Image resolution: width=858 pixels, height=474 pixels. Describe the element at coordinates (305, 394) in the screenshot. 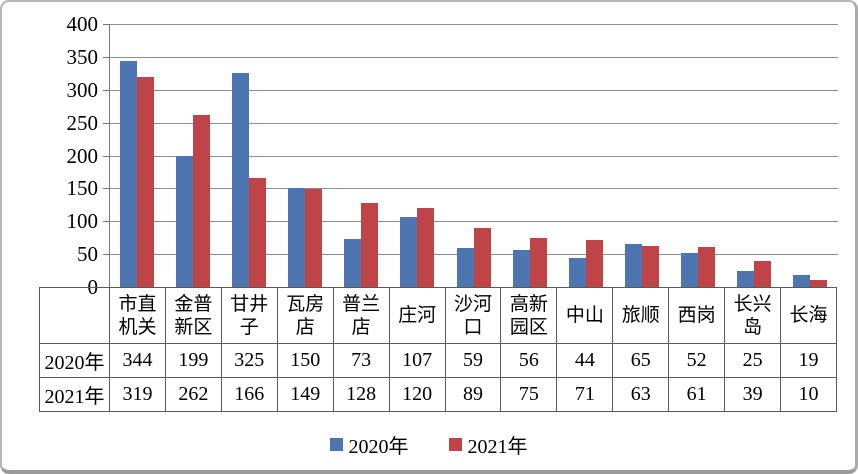

I see `value-cell: 149` at that location.